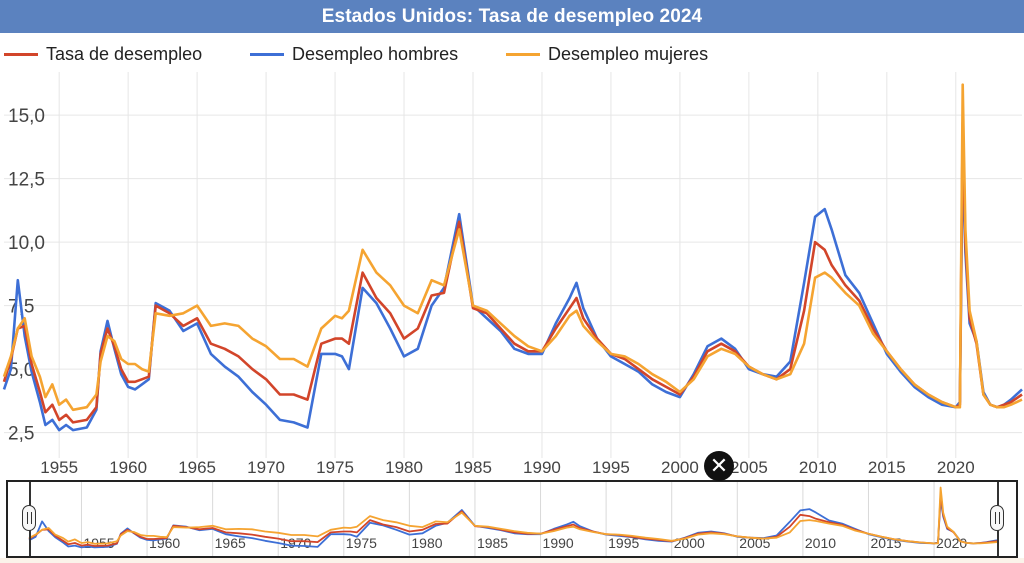 The width and height of the screenshot is (1024, 563). I want to click on x-tick-label: 1960, so click(128, 467).